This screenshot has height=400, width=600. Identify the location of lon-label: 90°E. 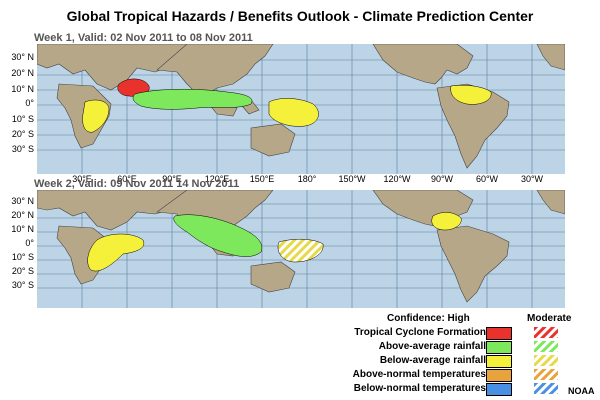
(172, 179).